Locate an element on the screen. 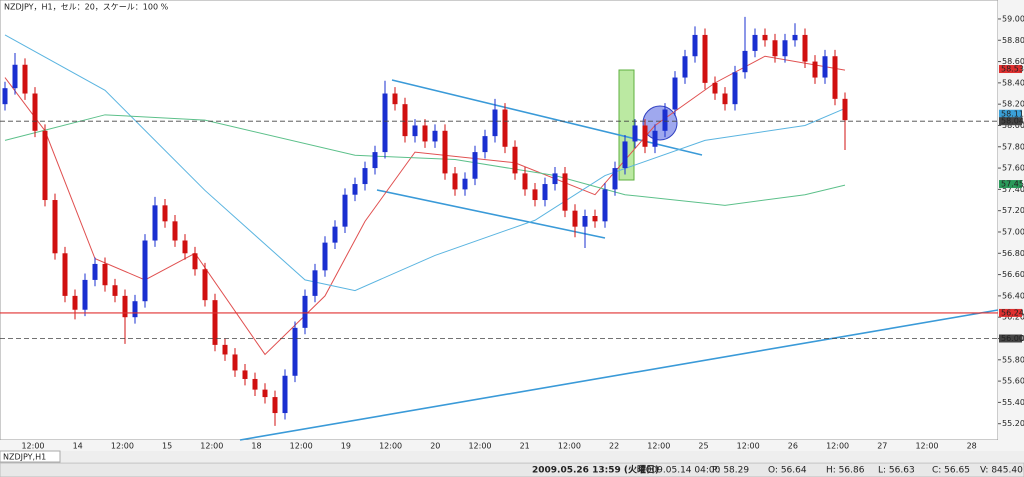 The image size is (1024, 477). price-label: 58.11 is located at coordinates (1012, 113).